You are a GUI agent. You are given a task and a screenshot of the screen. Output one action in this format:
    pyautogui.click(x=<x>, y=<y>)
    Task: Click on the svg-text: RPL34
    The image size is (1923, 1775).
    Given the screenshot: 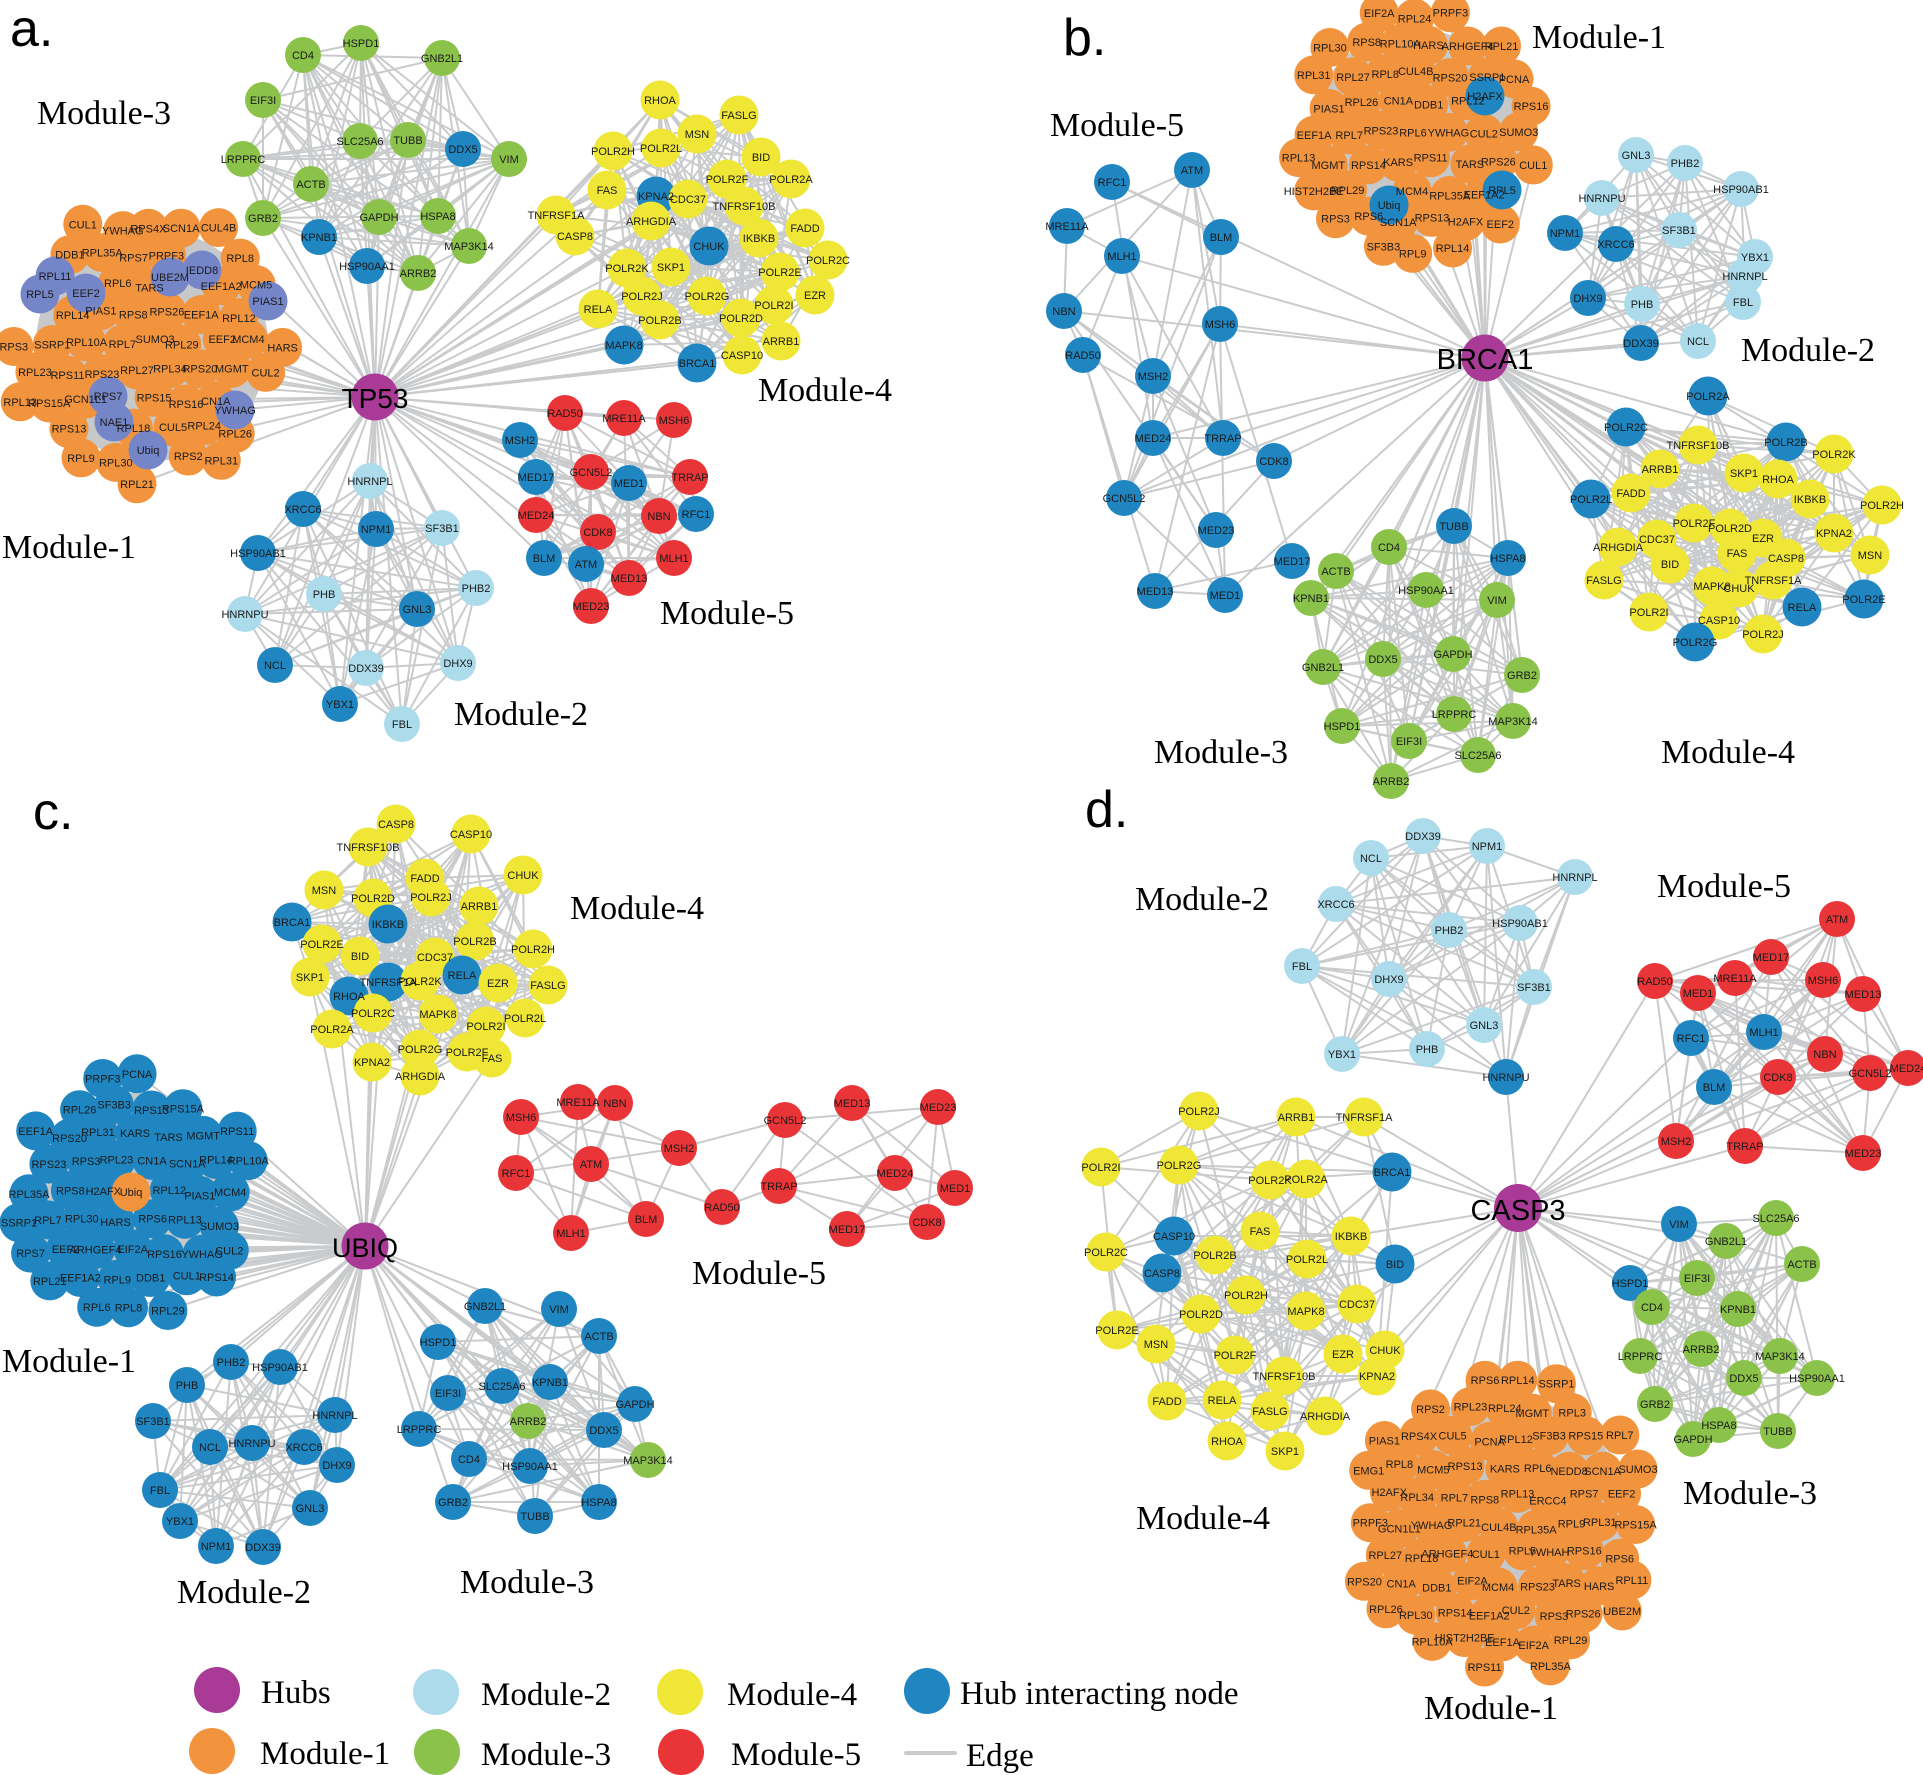 What is the action you would take?
    pyautogui.click(x=170, y=370)
    